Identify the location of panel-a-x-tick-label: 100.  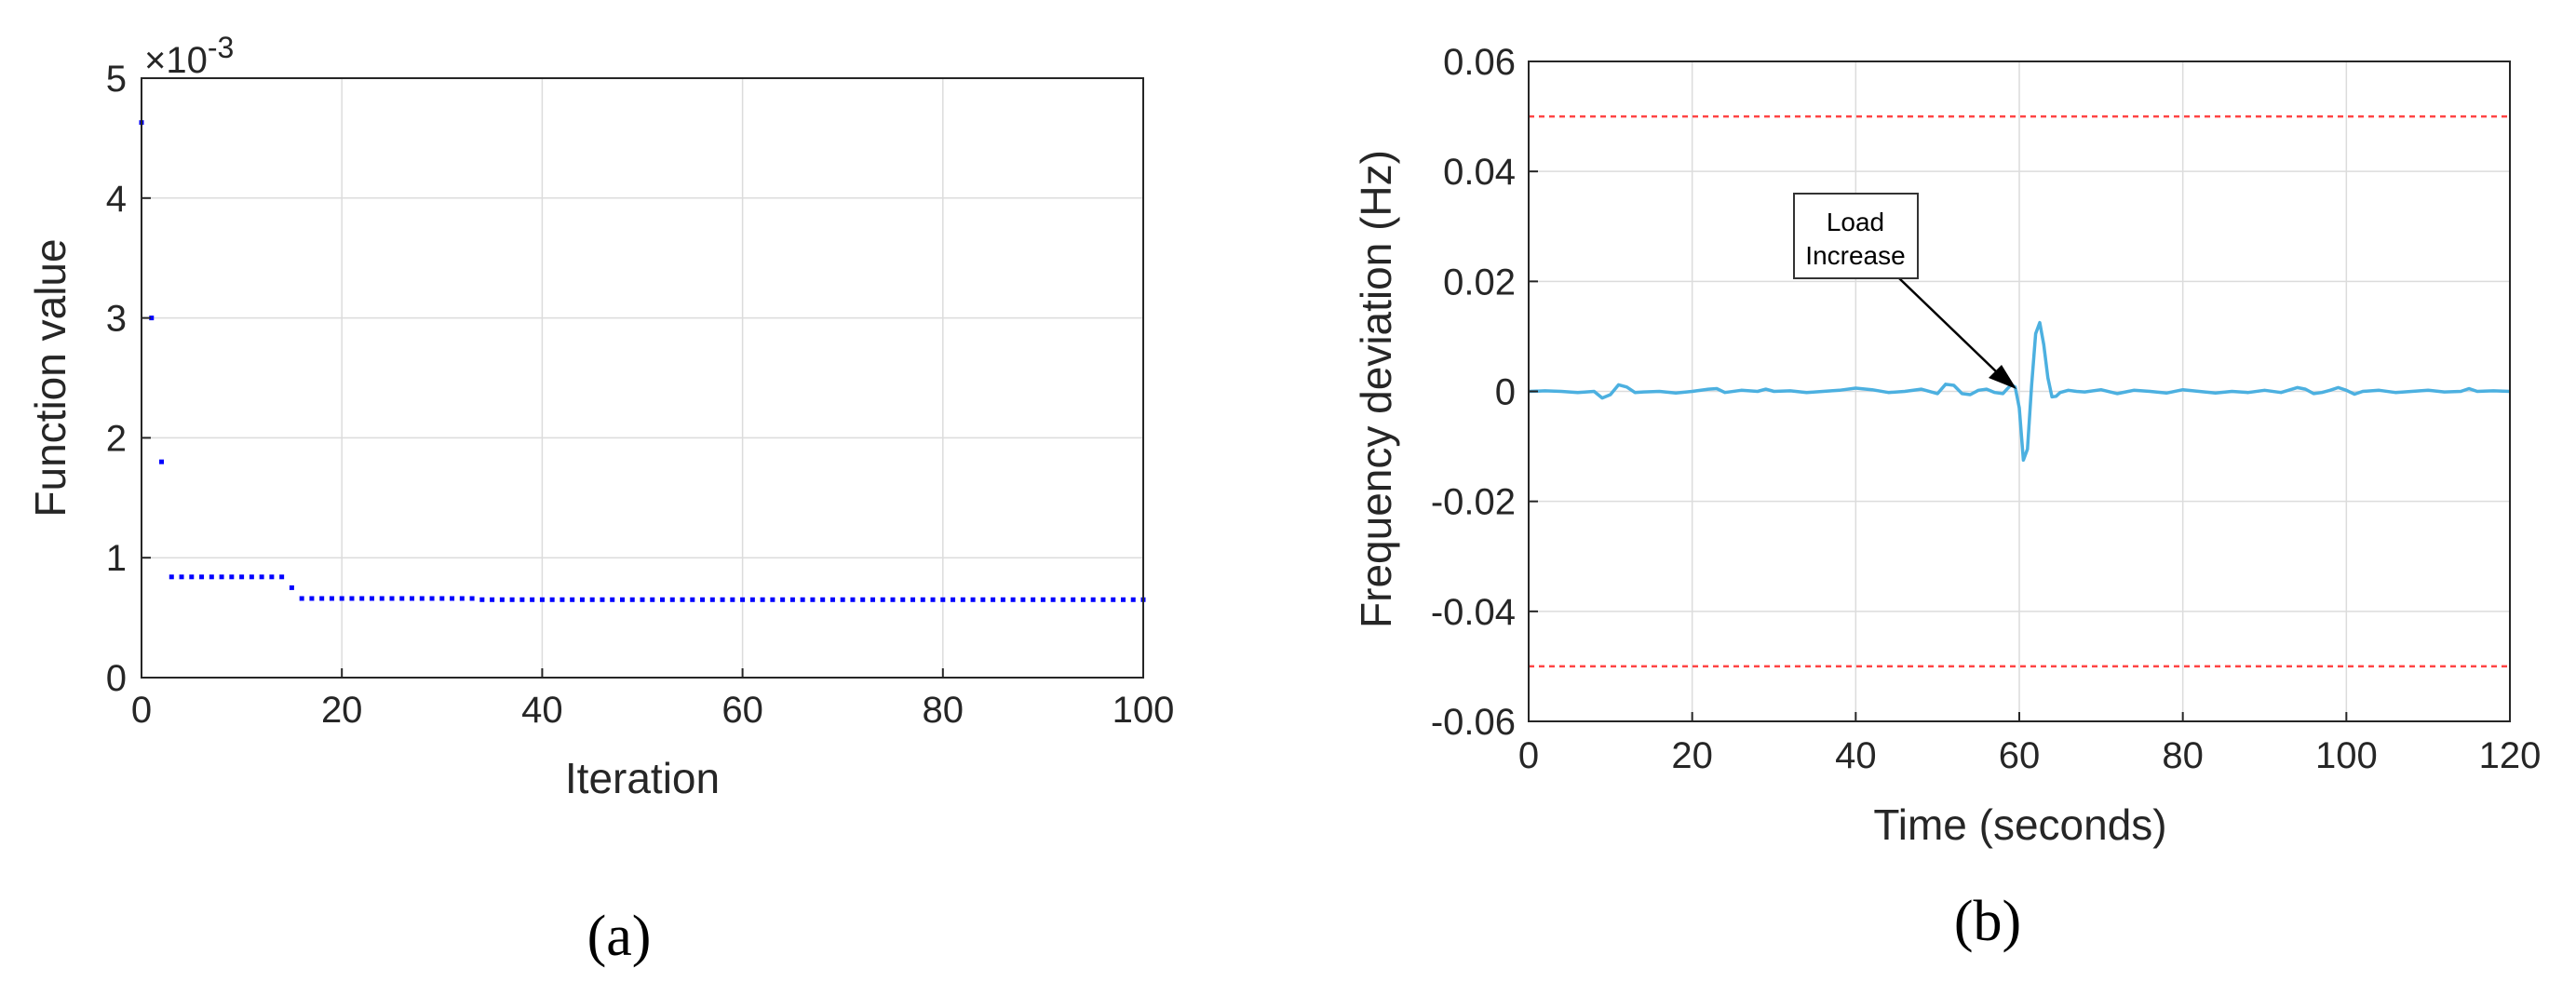
(1144, 710).